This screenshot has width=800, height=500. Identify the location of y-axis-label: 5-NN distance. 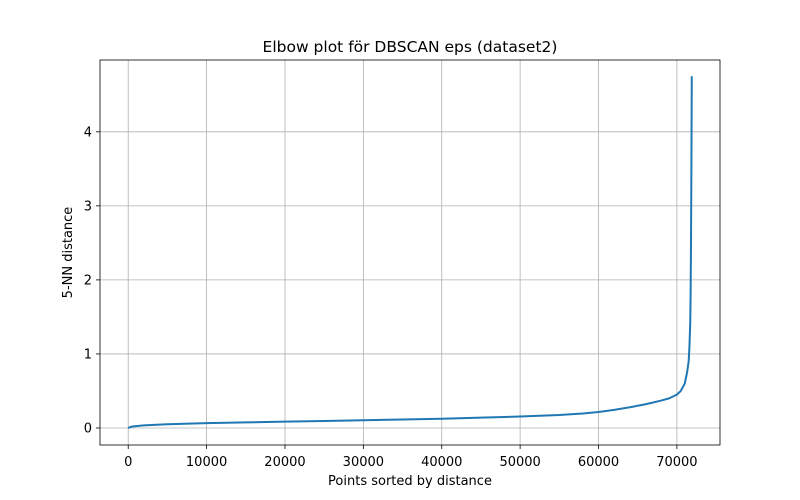
(68, 253).